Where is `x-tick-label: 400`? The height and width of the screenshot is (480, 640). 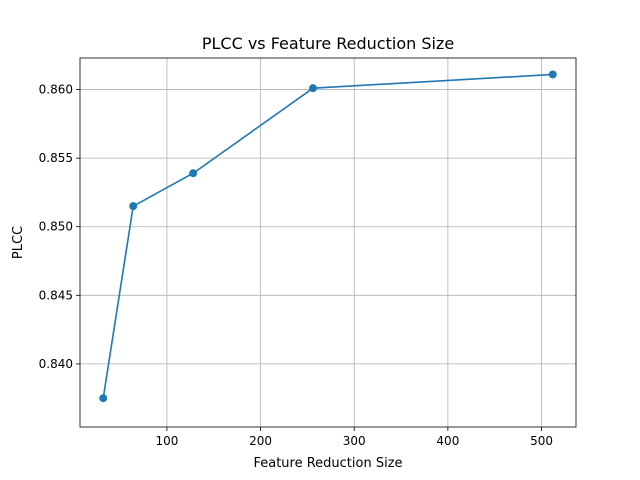 x-tick-label: 400 is located at coordinates (447, 441).